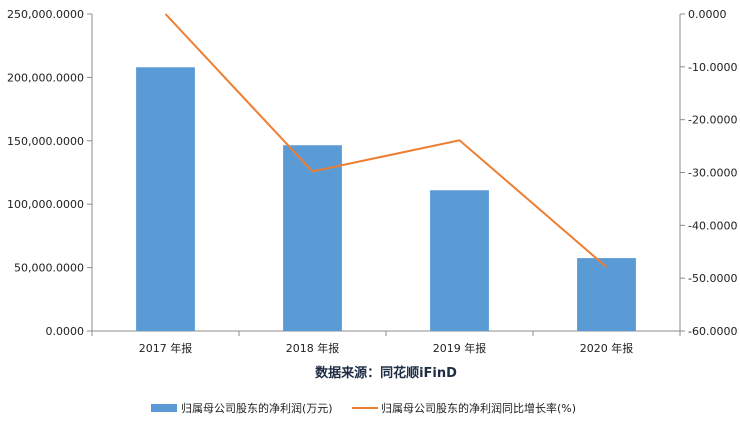 This screenshot has height=425, width=740. Describe the element at coordinates (712, 120) in the screenshot. I see `right-tick-label: -20.0000` at that location.